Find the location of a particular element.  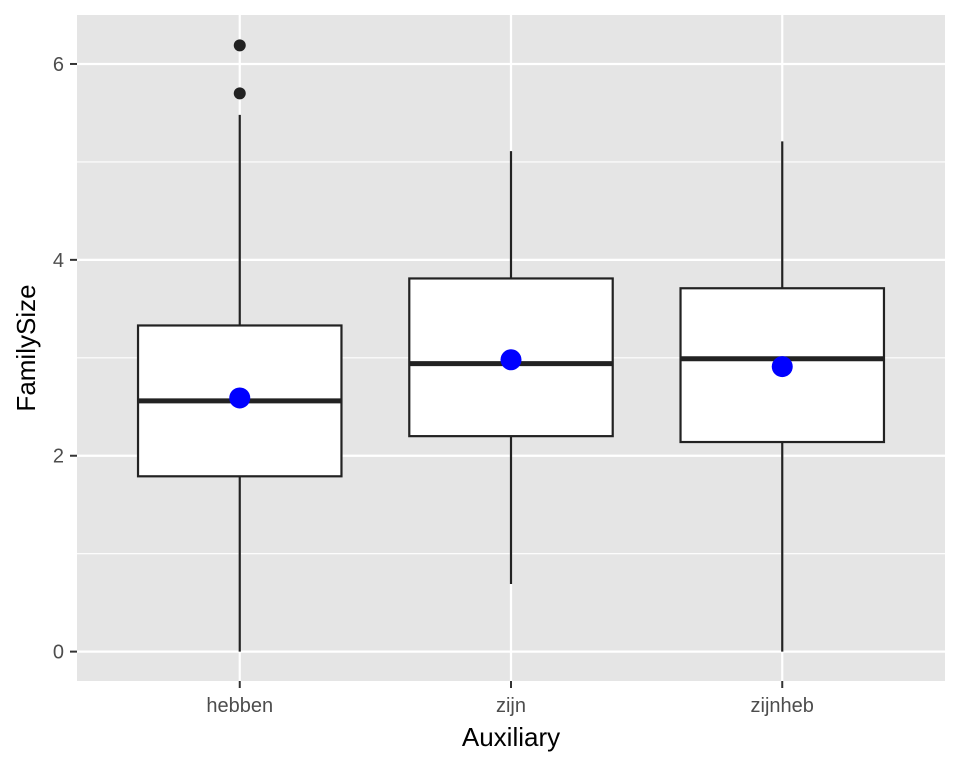

x-tick-label: zijnheb is located at coordinates (782, 706).